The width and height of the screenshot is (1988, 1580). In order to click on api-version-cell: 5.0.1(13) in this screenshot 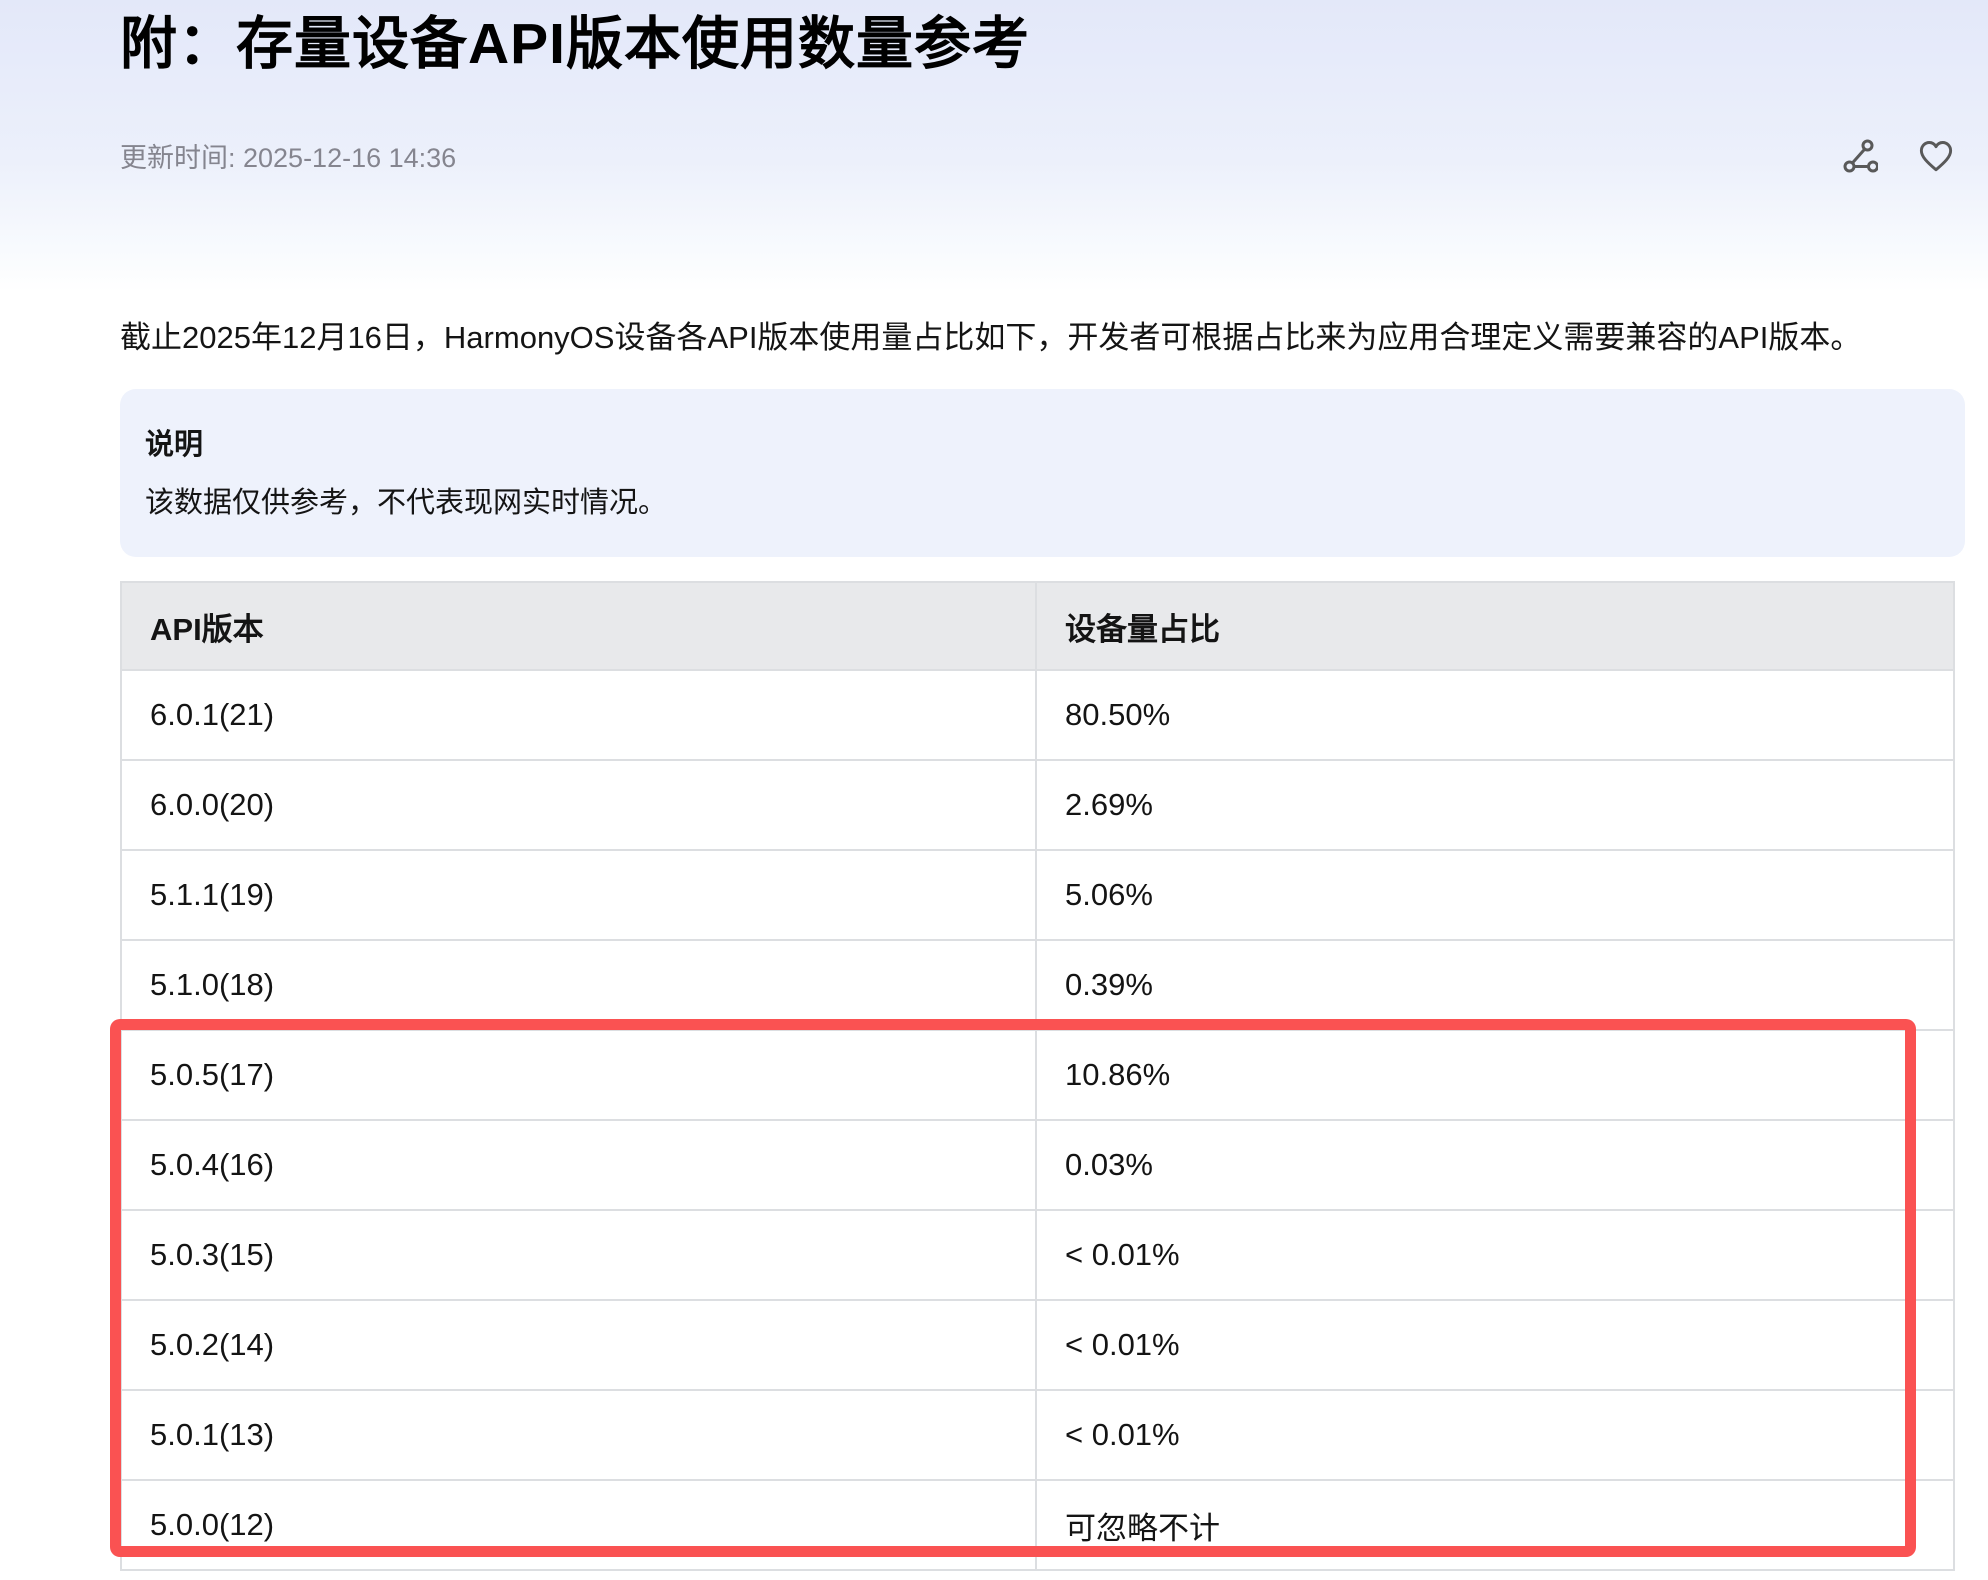, I will do `click(578, 1435)`.